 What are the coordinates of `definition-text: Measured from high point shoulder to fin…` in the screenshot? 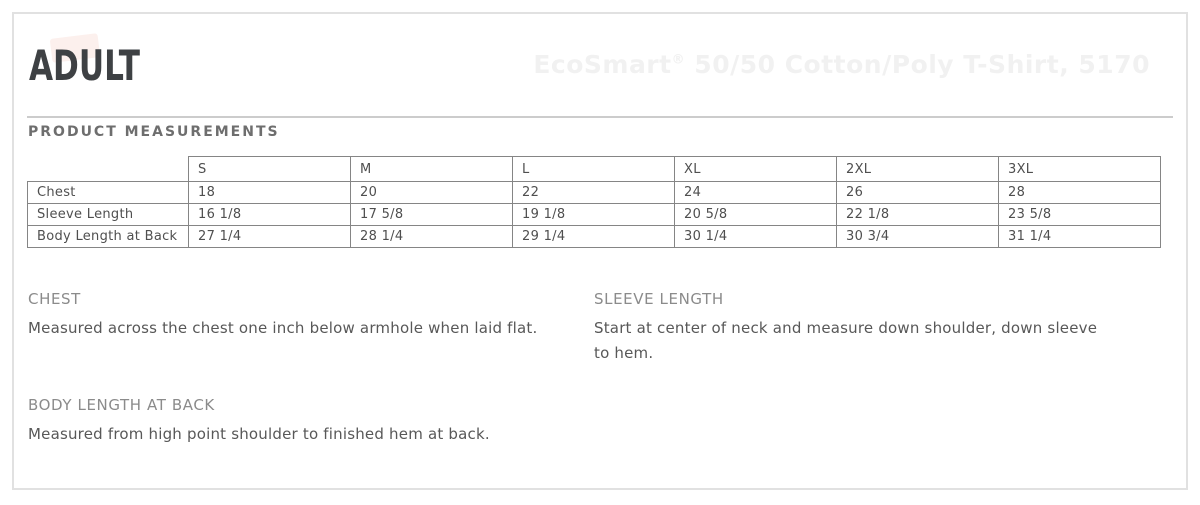 It's located at (259, 434).